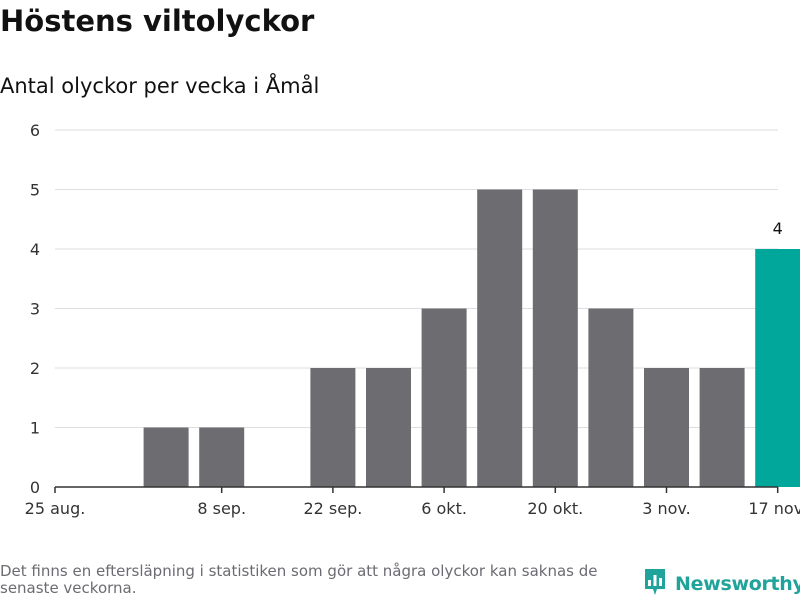  What do you see at coordinates (737, 584) in the screenshot?
I see `brand-name: Newsworthy` at bounding box center [737, 584].